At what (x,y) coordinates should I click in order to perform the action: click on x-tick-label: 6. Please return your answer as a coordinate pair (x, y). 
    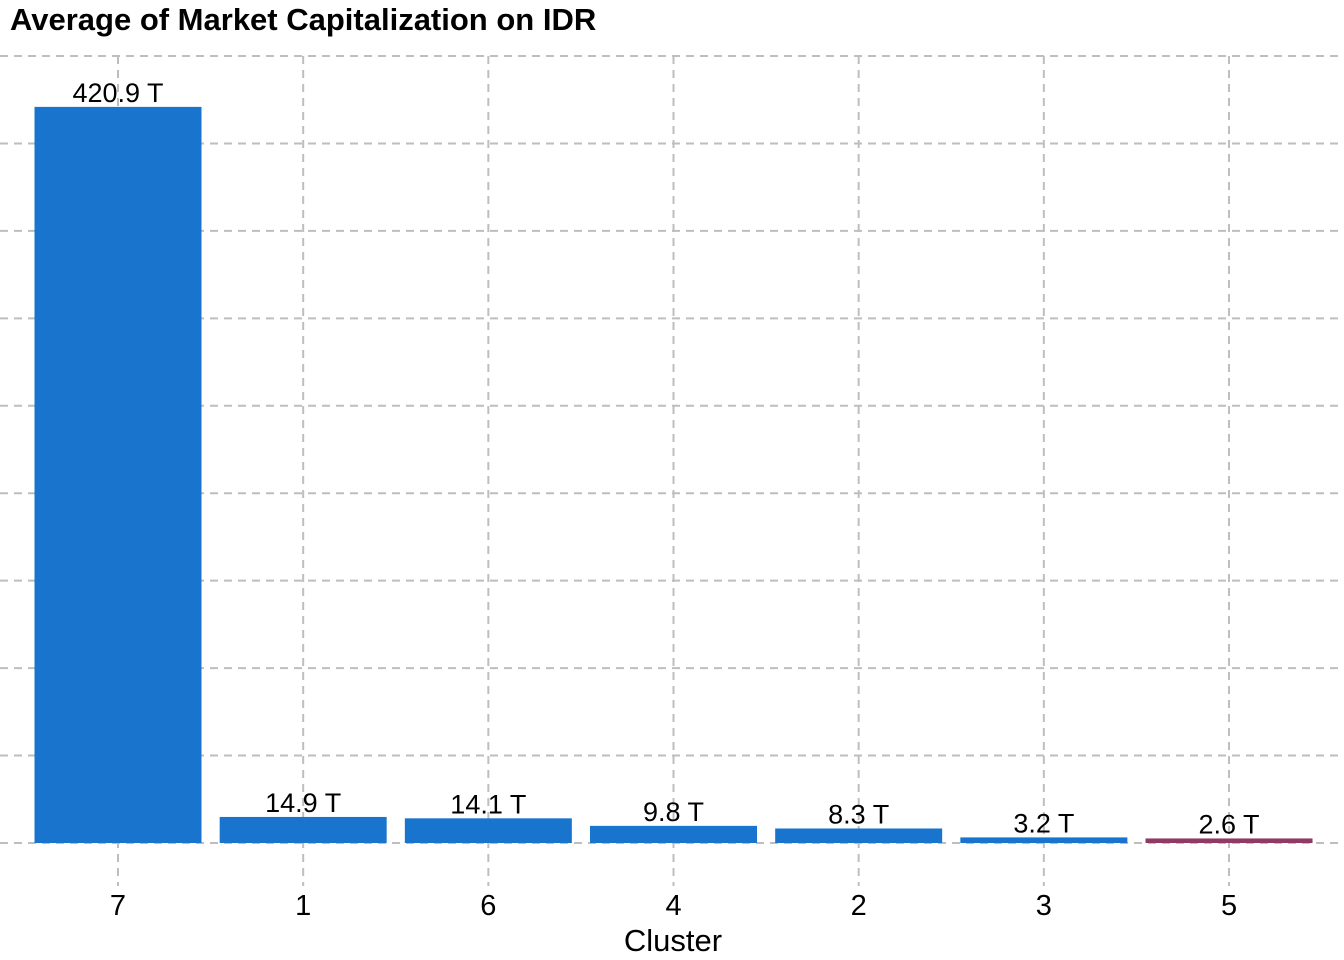
    Looking at the image, I should click on (488, 906).